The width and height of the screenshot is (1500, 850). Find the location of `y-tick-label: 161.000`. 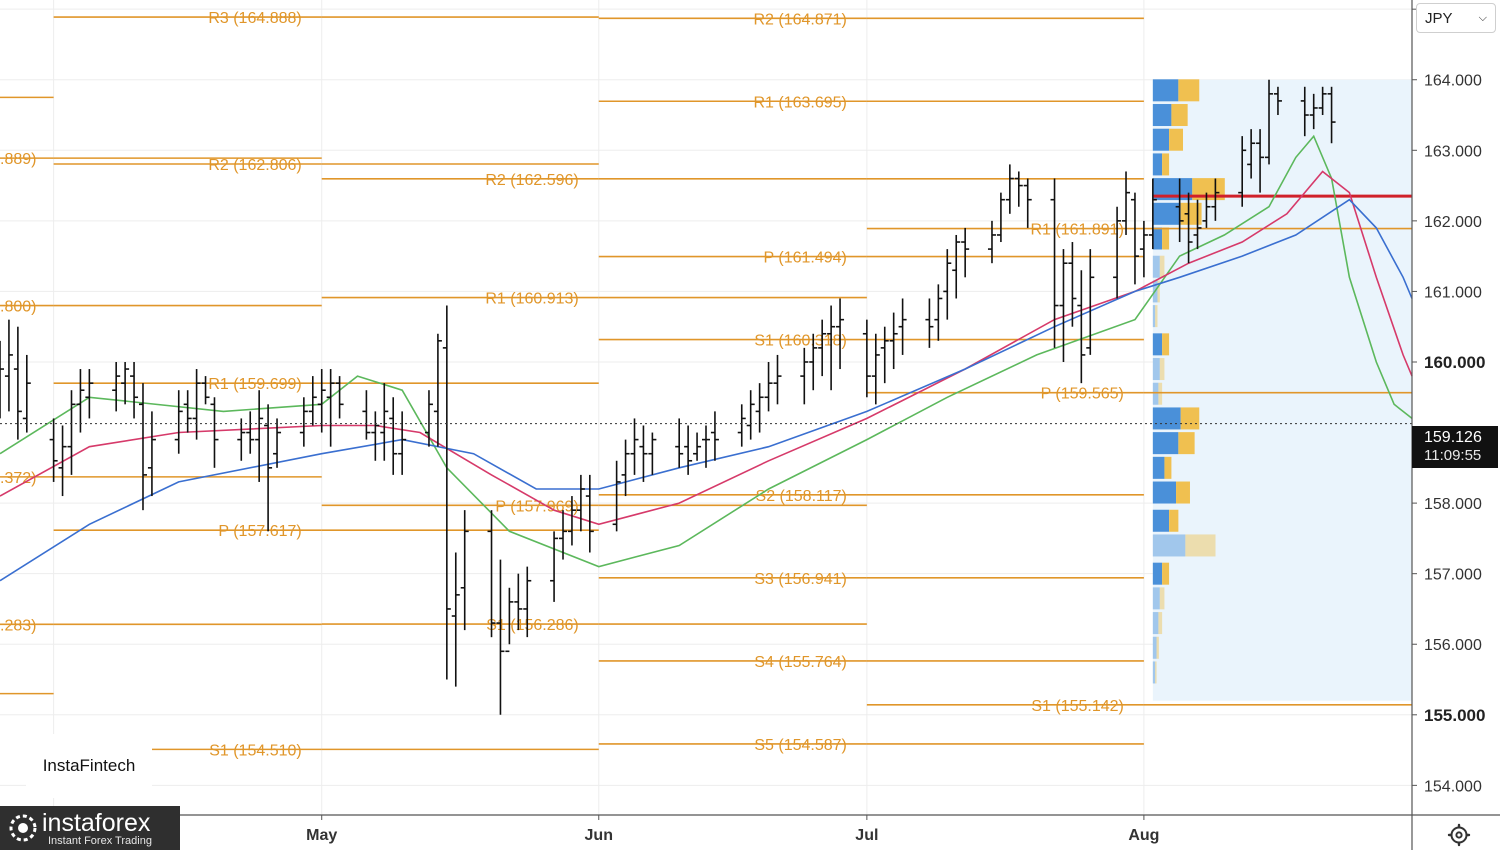

y-tick-label: 161.000 is located at coordinates (1453, 292).